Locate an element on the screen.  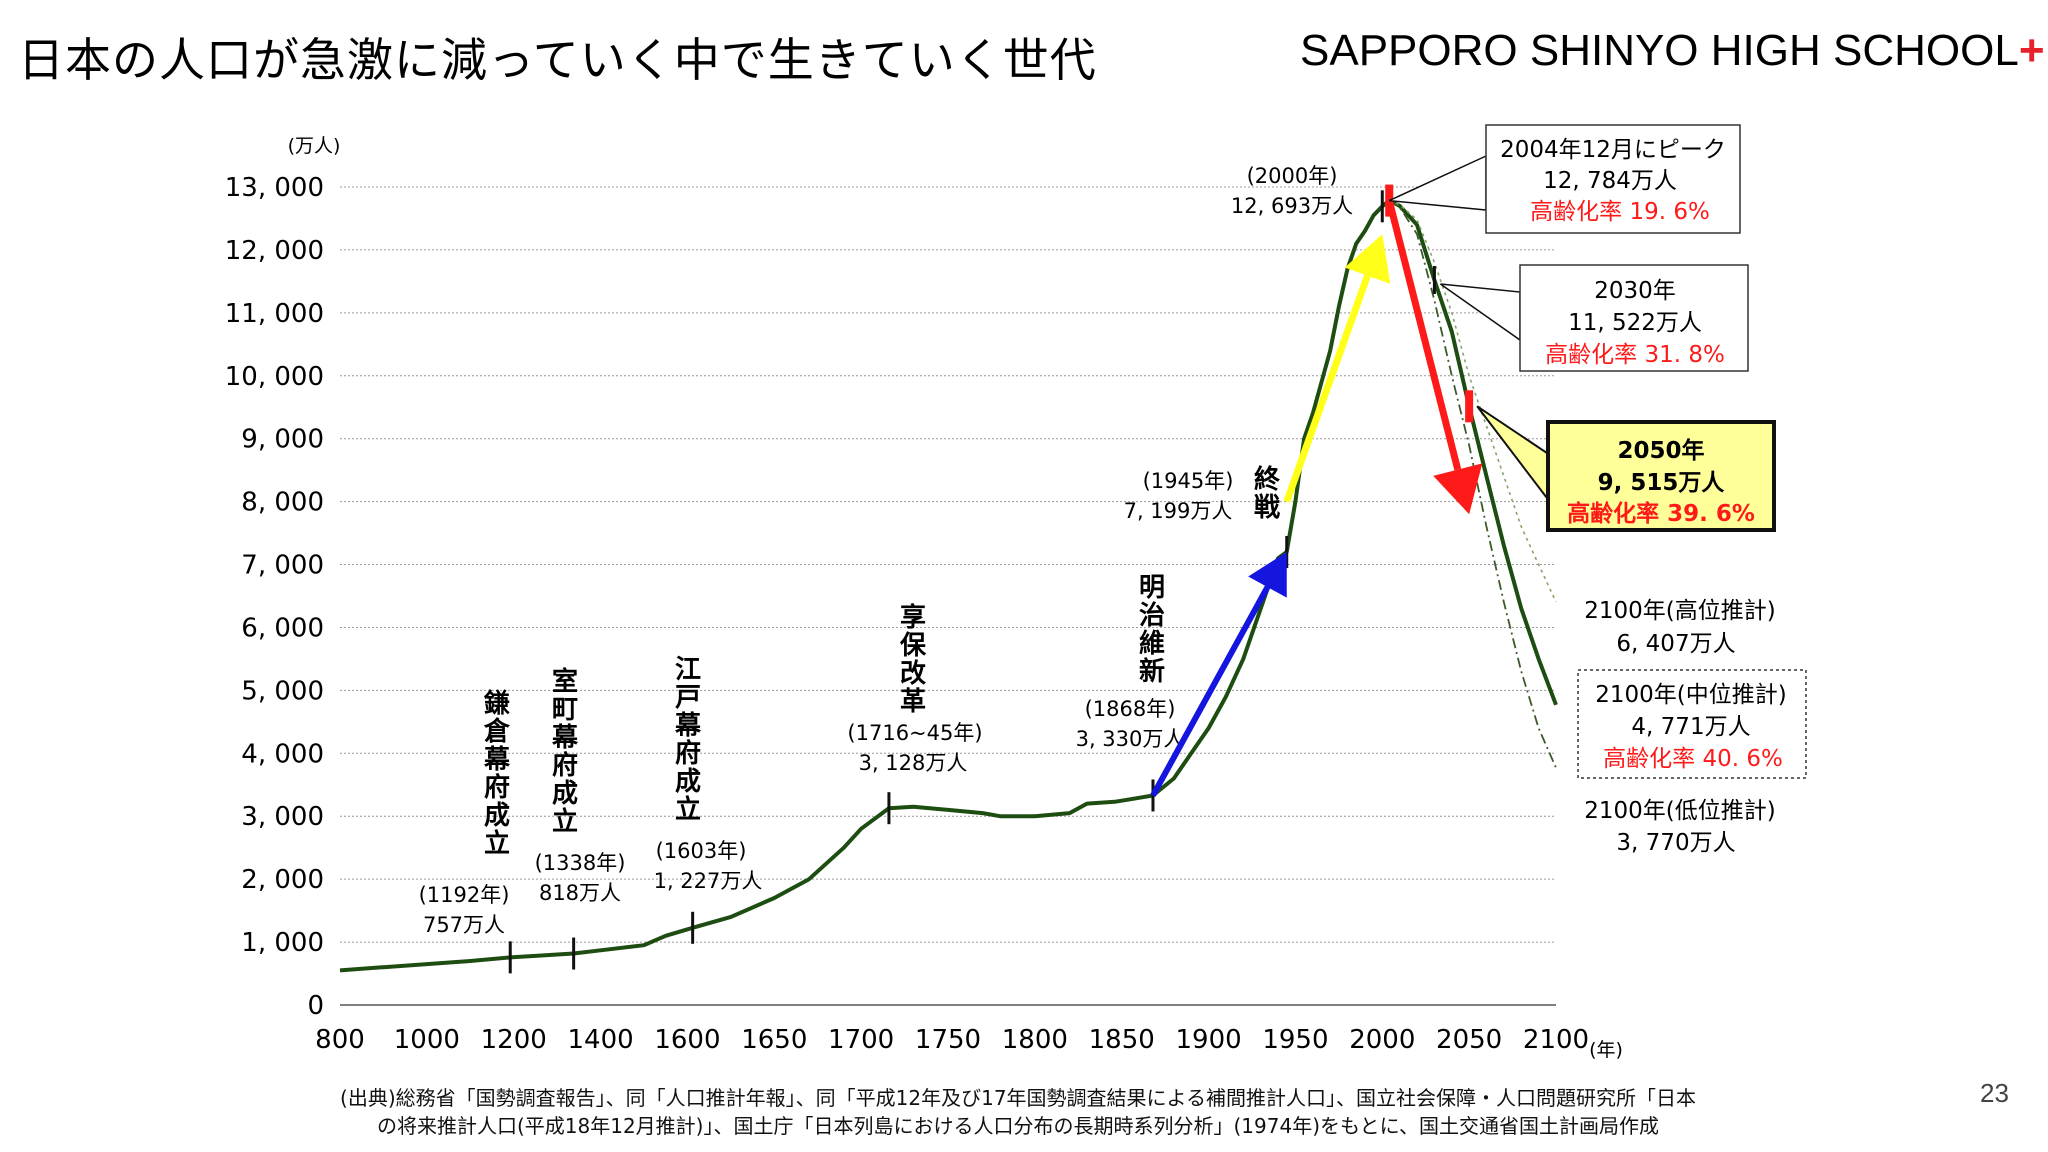
event-name-kyoho: 革 is located at coordinates (913, 702).